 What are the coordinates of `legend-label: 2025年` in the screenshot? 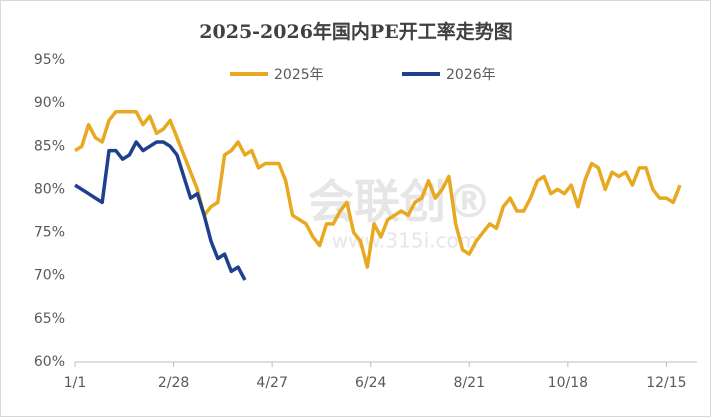 It's located at (299, 75).